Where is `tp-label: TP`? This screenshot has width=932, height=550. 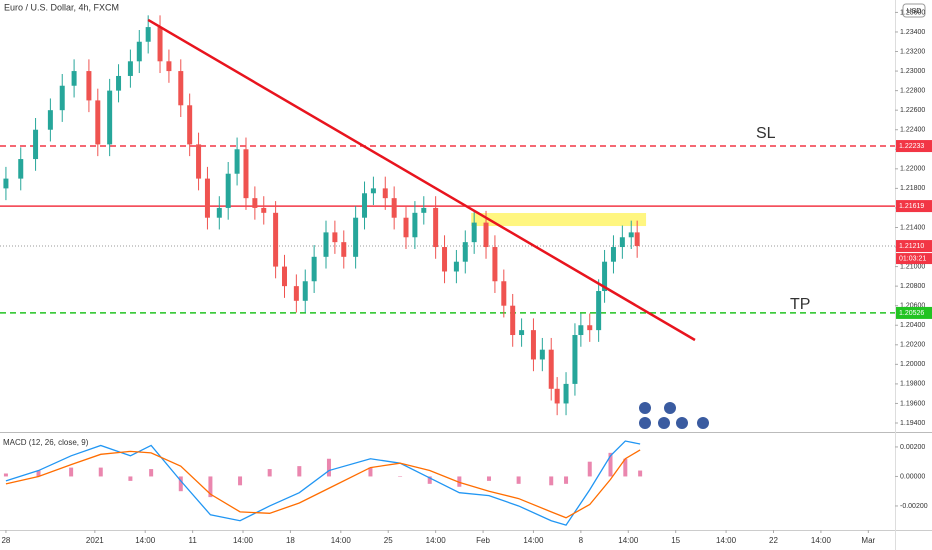 tp-label: TP is located at coordinates (800, 304).